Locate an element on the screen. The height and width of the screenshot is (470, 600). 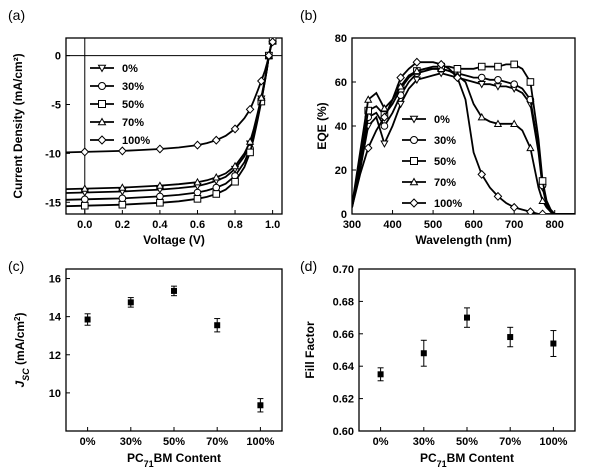
y-tick-label: 0.68 is located at coordinates (343, 302).